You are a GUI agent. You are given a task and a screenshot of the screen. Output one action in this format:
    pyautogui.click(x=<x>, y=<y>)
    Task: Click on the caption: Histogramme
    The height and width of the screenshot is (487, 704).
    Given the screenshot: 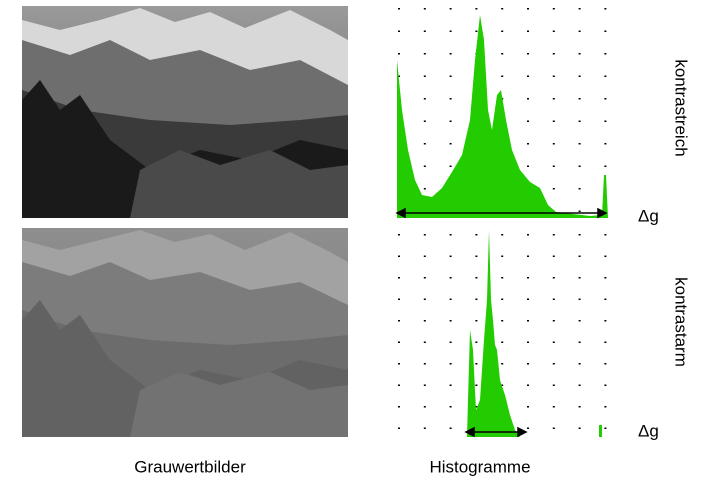 What is the action you would take?
    pyautogui.click(x=479, y=466)
    